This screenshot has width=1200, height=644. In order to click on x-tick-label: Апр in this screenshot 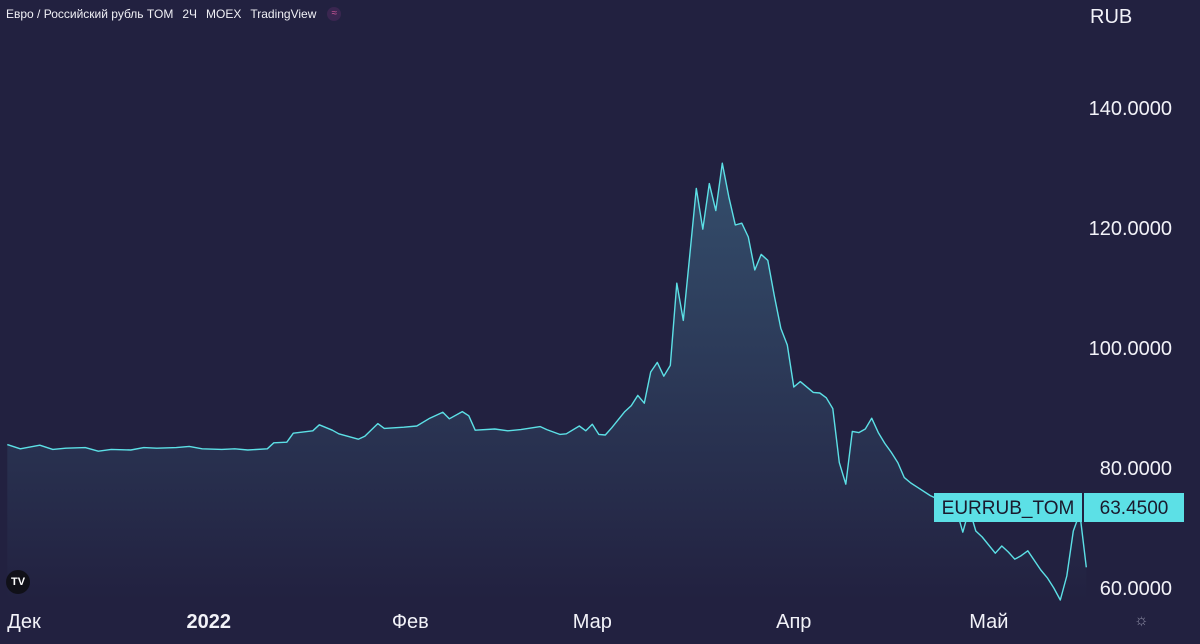, I will do `click(793, 622)`.